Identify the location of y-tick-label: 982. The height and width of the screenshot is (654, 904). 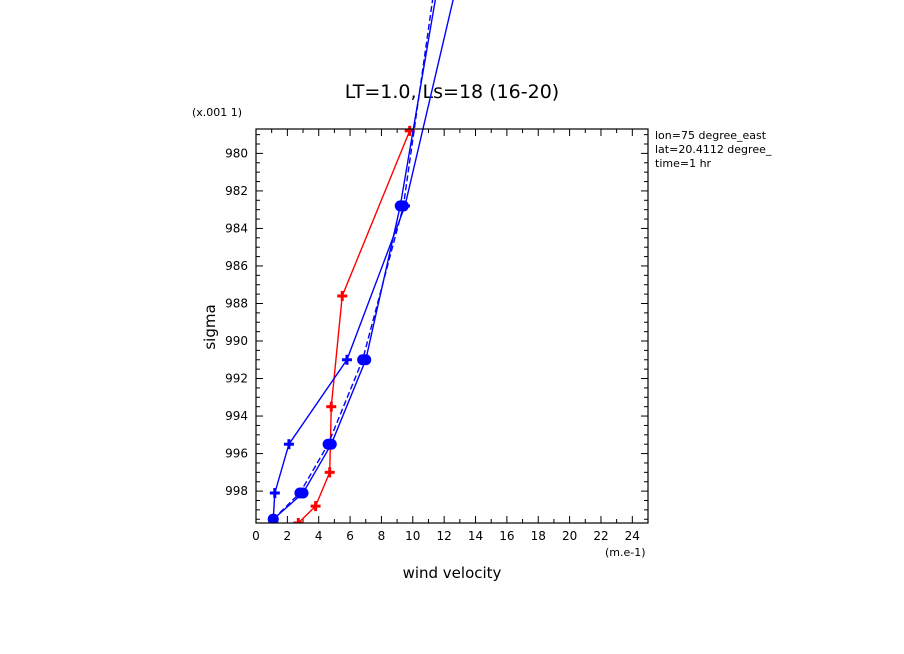
(236, 191).